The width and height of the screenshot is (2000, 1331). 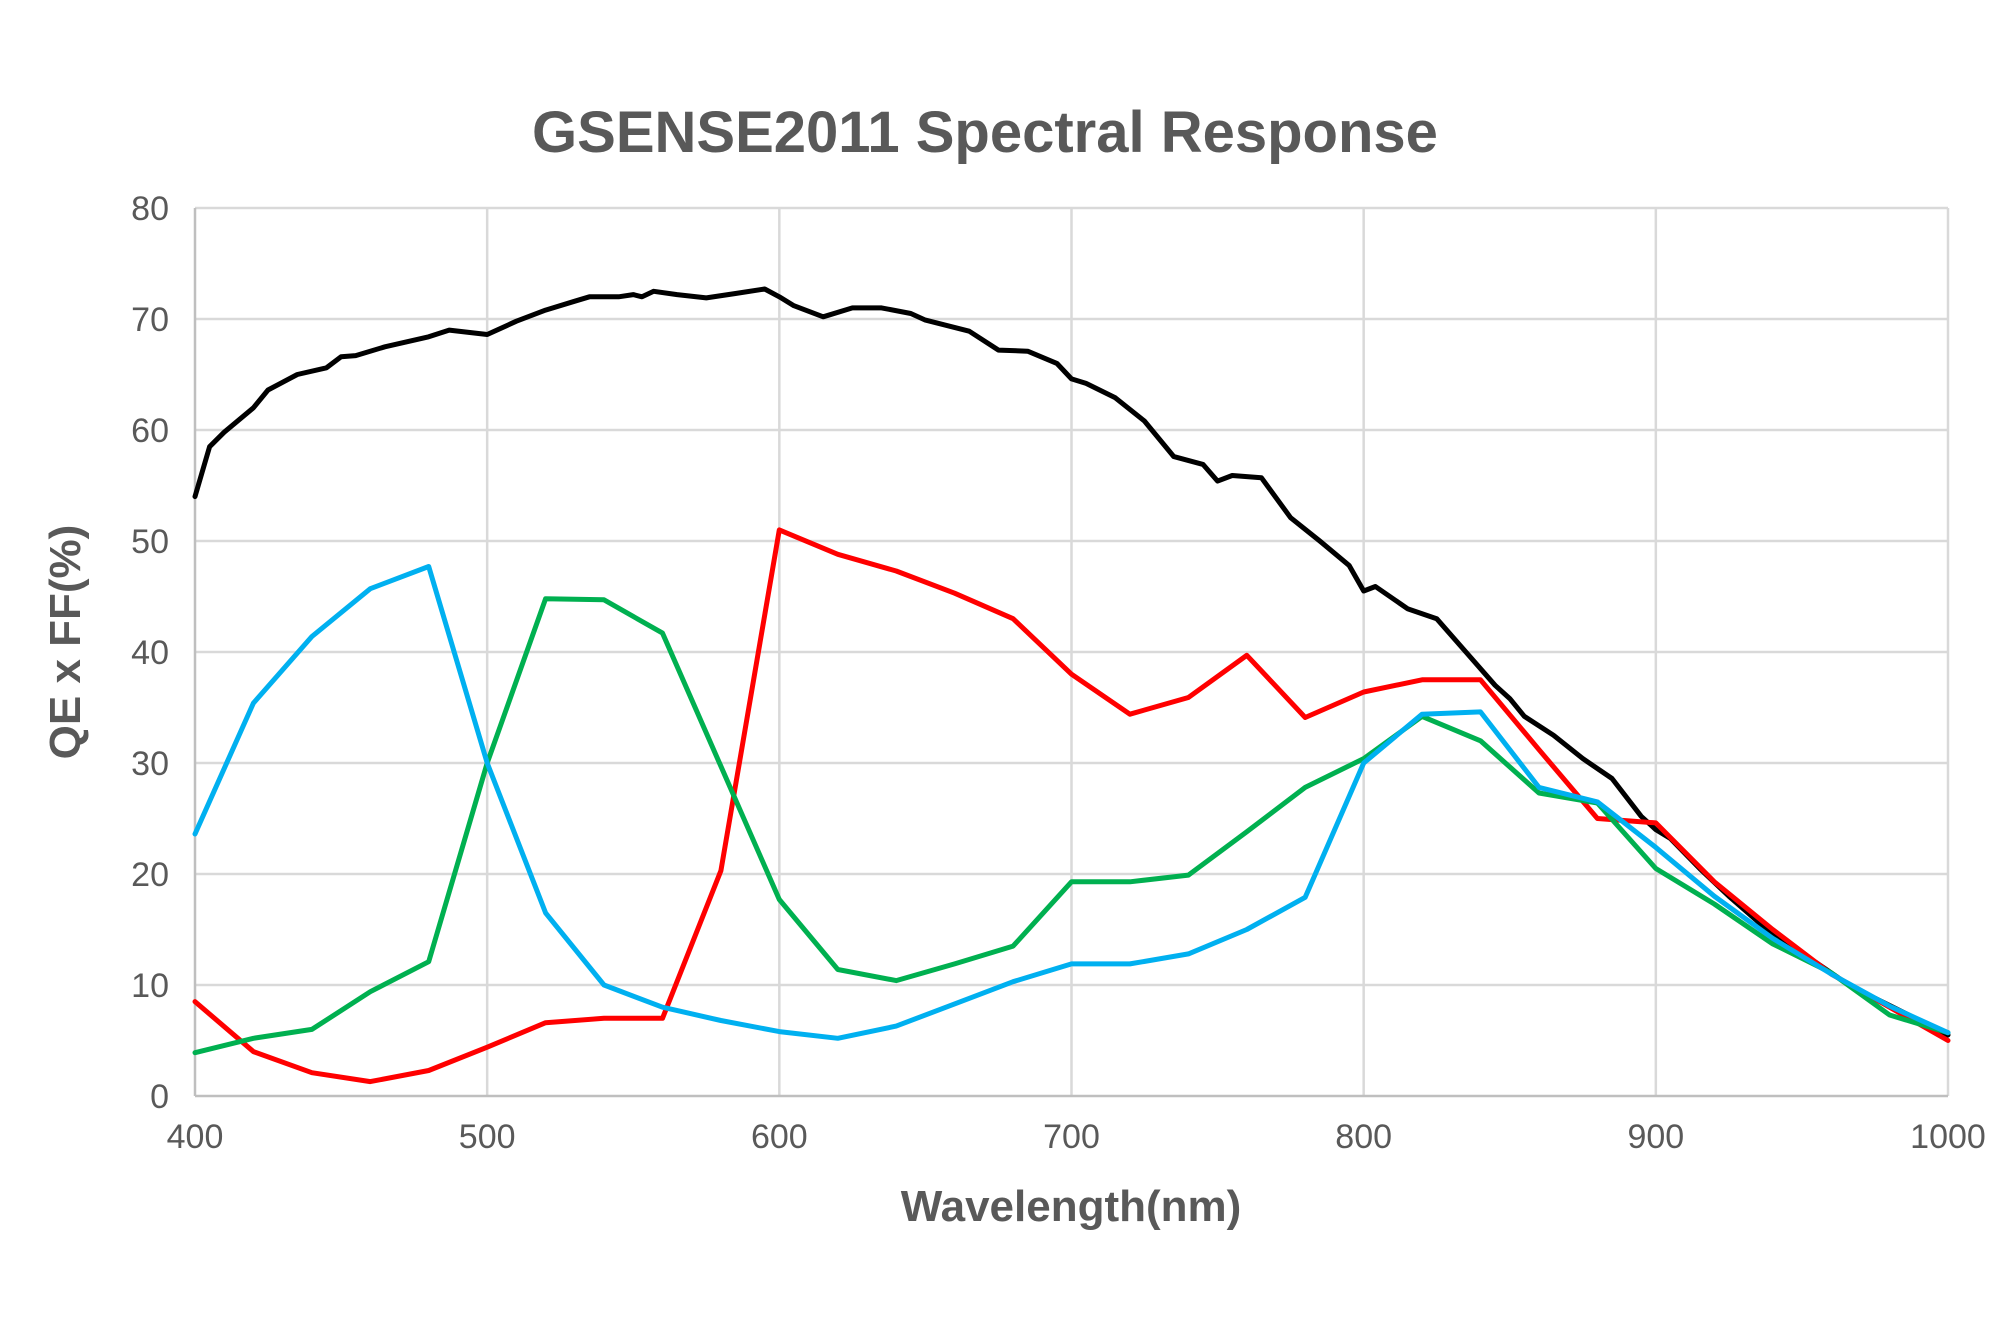 What do you see at coordinates (487, 1137) in the screenshot?
I see `x-tick-label: 500` at bounding box center [487, 1137].